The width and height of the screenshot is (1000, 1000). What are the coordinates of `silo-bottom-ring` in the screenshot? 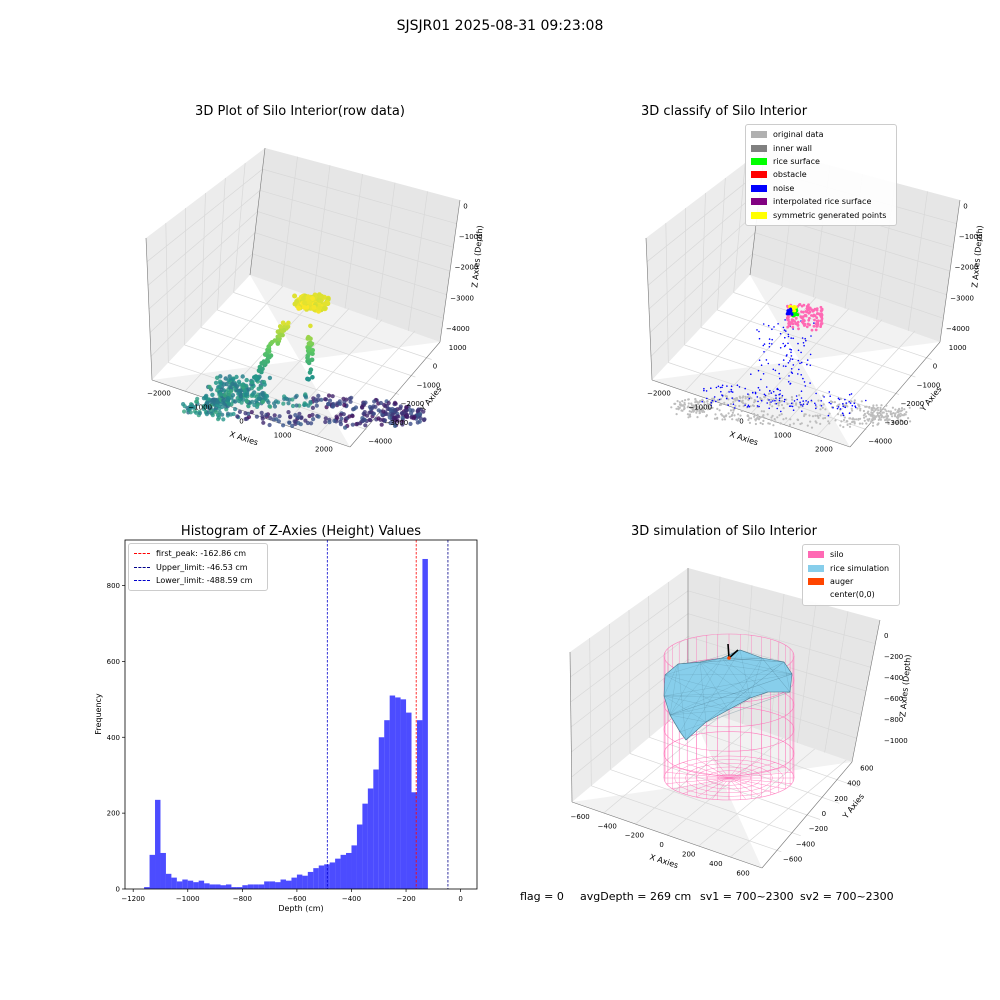 It's located at (729, 778).